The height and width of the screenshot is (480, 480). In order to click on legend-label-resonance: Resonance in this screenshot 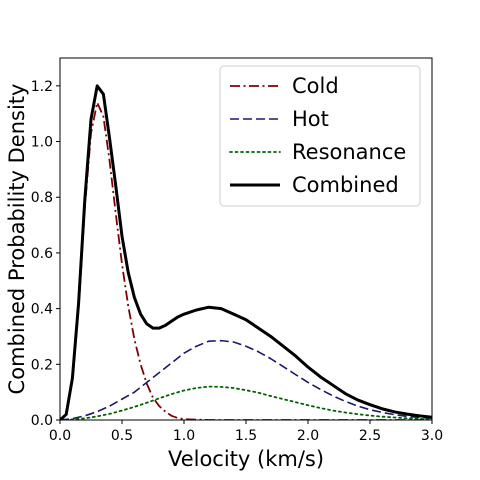, I will do `click(349, 152)`.